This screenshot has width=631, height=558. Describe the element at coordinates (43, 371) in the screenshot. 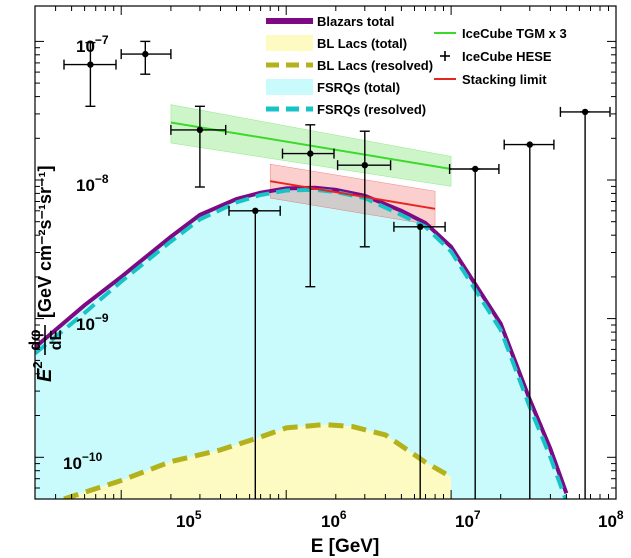

I see `y-axis-prefix: E2` at that location.